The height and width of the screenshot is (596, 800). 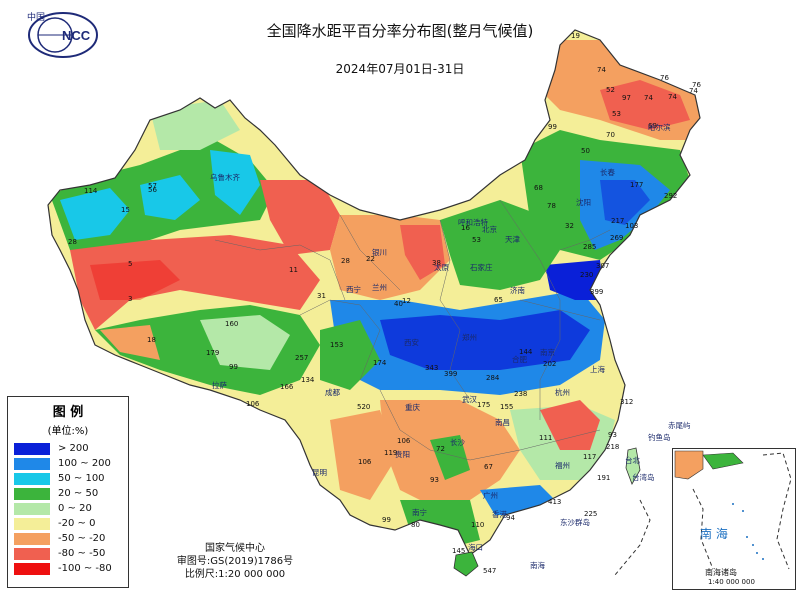 I want to click on map-title: 全国降水距平百分率分布图(整月气候值), so click(x=400, y=31).